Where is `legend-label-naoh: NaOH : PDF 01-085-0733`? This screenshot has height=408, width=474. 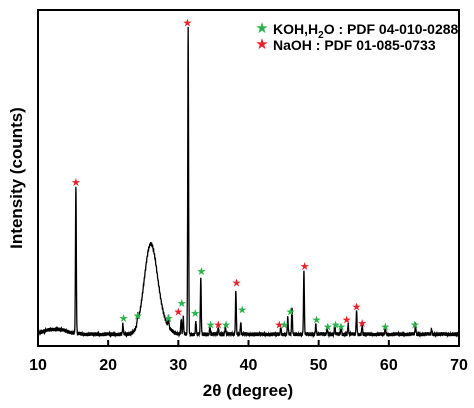
legend-label-naoh: NaOH : PDF 01-085-0733 is located at coordinates (354, 45).